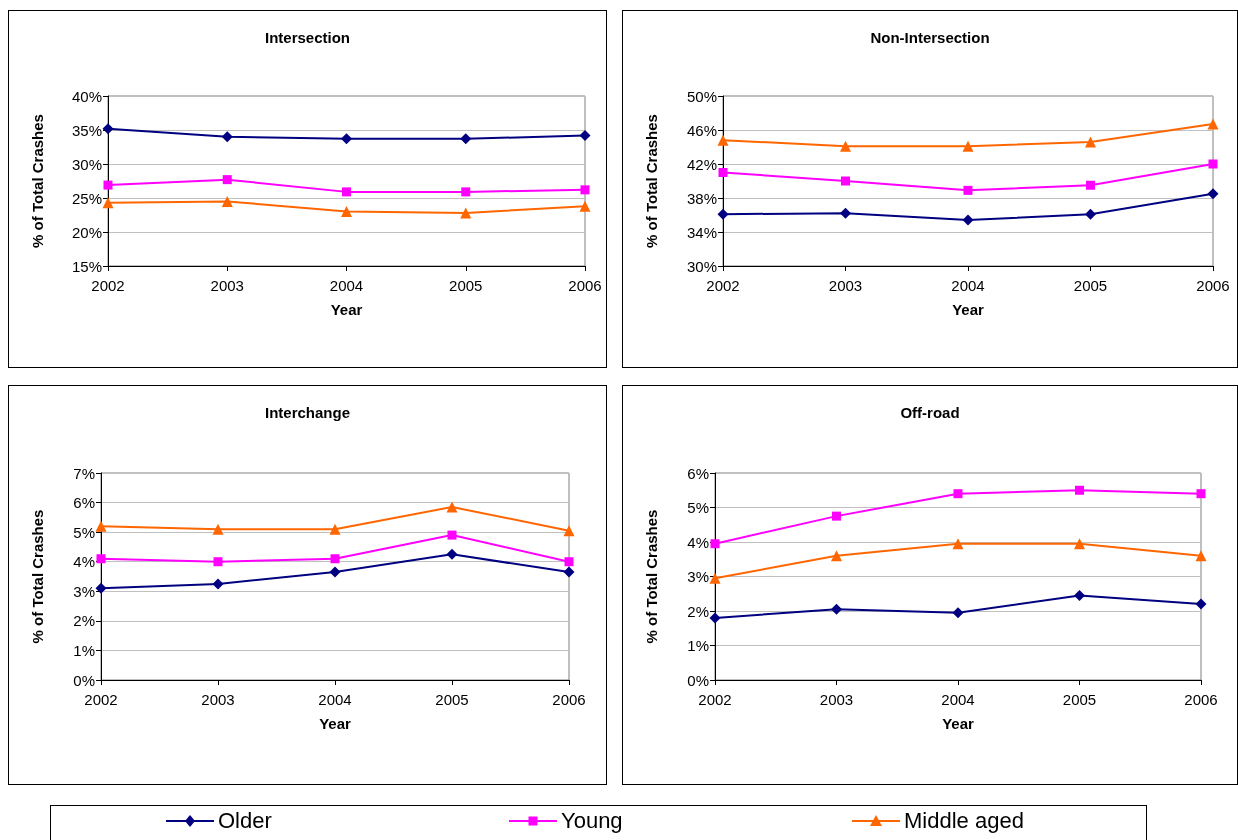  I want to click on y-tick-label: 35%, so click(86, 130).